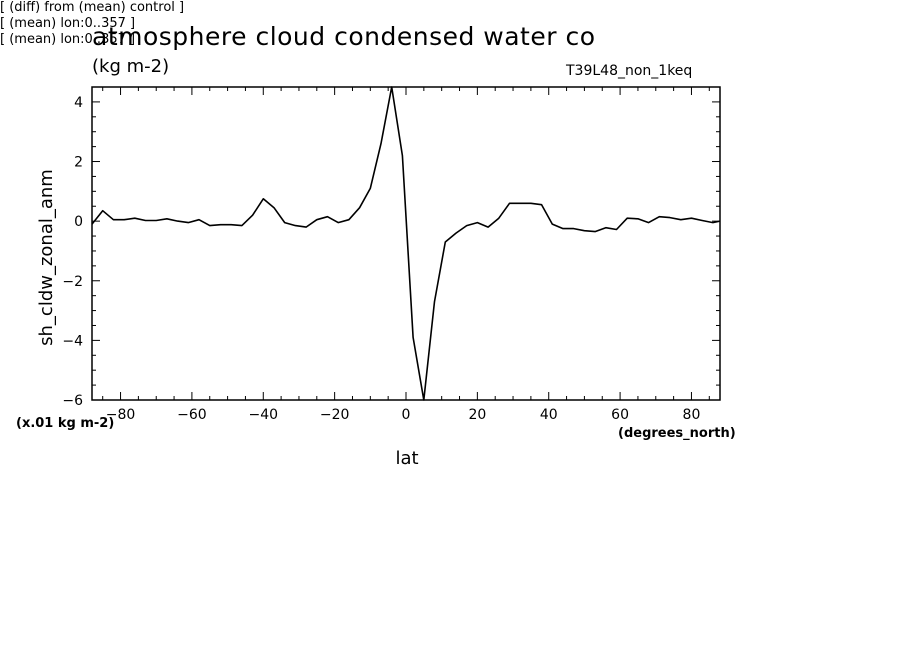  What do you see at coordinates (629, 71) in the screenshot?
I see `run-label: T39L48_non_1keq` at bounding box center [629, 71].